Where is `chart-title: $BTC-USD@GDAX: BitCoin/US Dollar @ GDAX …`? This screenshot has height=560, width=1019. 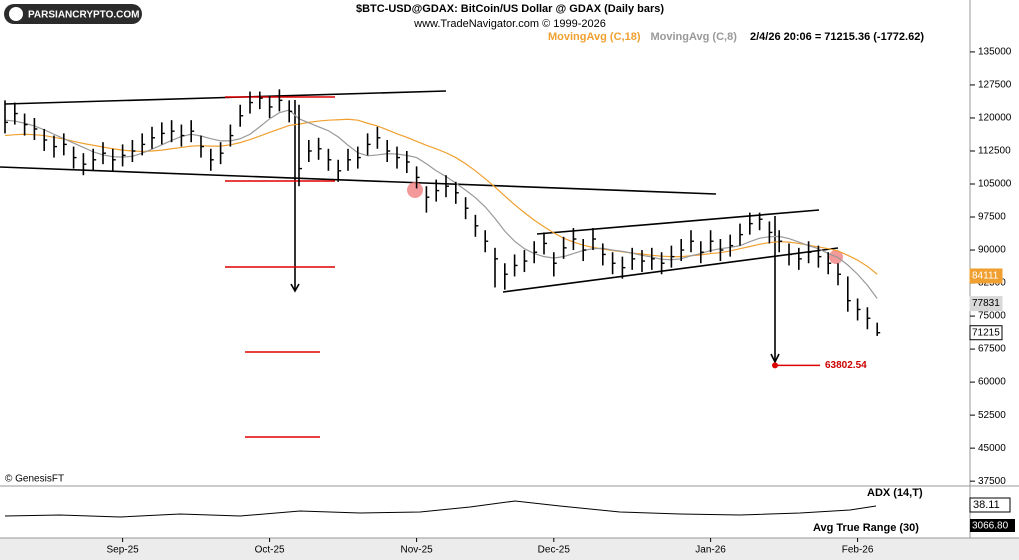
chart-title: $BTC-USD@GDAX: BitCoin/US Dollar @ GDAX … is located at coordinates (510, 9).